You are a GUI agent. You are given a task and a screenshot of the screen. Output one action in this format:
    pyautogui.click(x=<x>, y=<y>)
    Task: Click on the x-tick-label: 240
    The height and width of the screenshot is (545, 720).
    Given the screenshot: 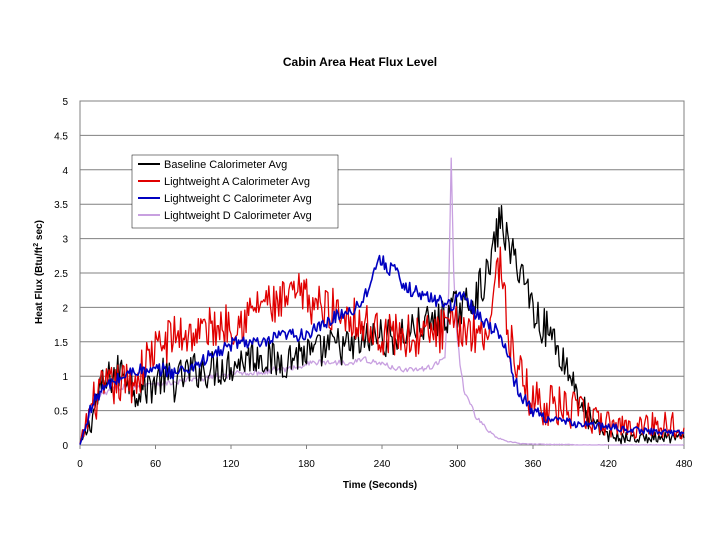 What is the action you would take?
    pyautogui.click(x=382, y=464)
    